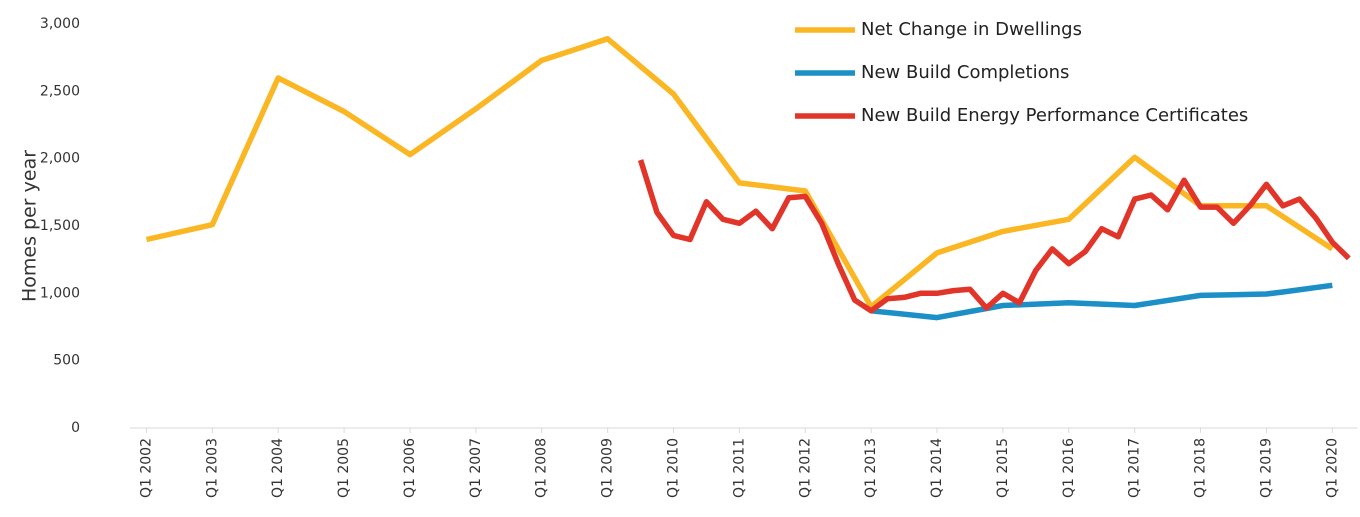 The image size is (1360, 517). I want to click on y-tick-label: 2,000, so click(60, 159).